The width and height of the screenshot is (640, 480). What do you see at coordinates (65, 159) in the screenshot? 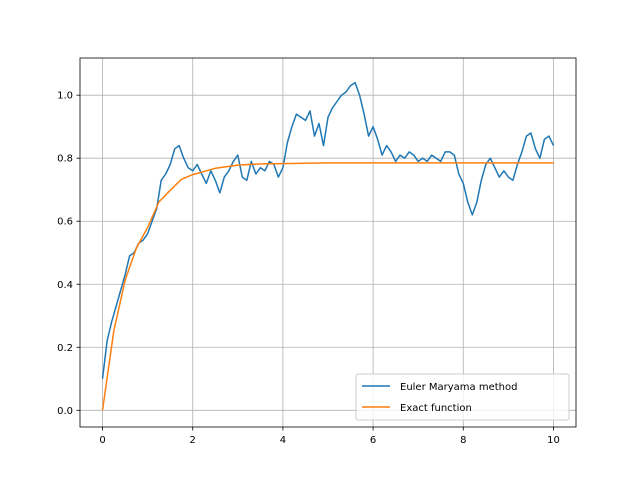
I see `y-tick-label: 0.8` at bounding box center [65, 159].